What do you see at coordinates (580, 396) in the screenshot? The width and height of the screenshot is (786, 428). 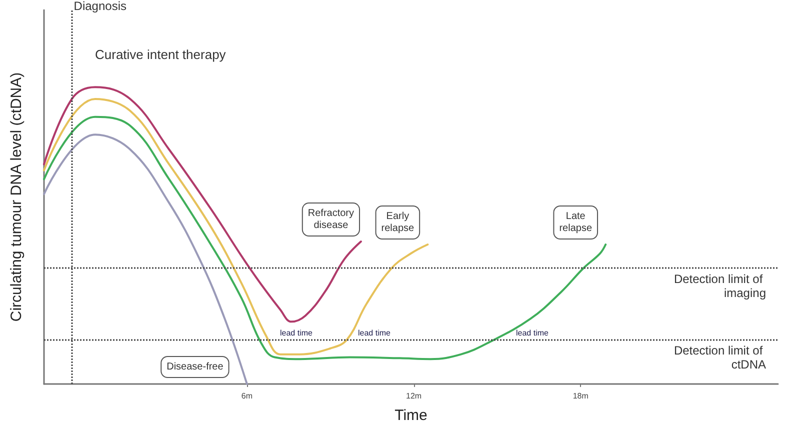 I see `x-tick-label: 18m` at bounding box center [580, 396].